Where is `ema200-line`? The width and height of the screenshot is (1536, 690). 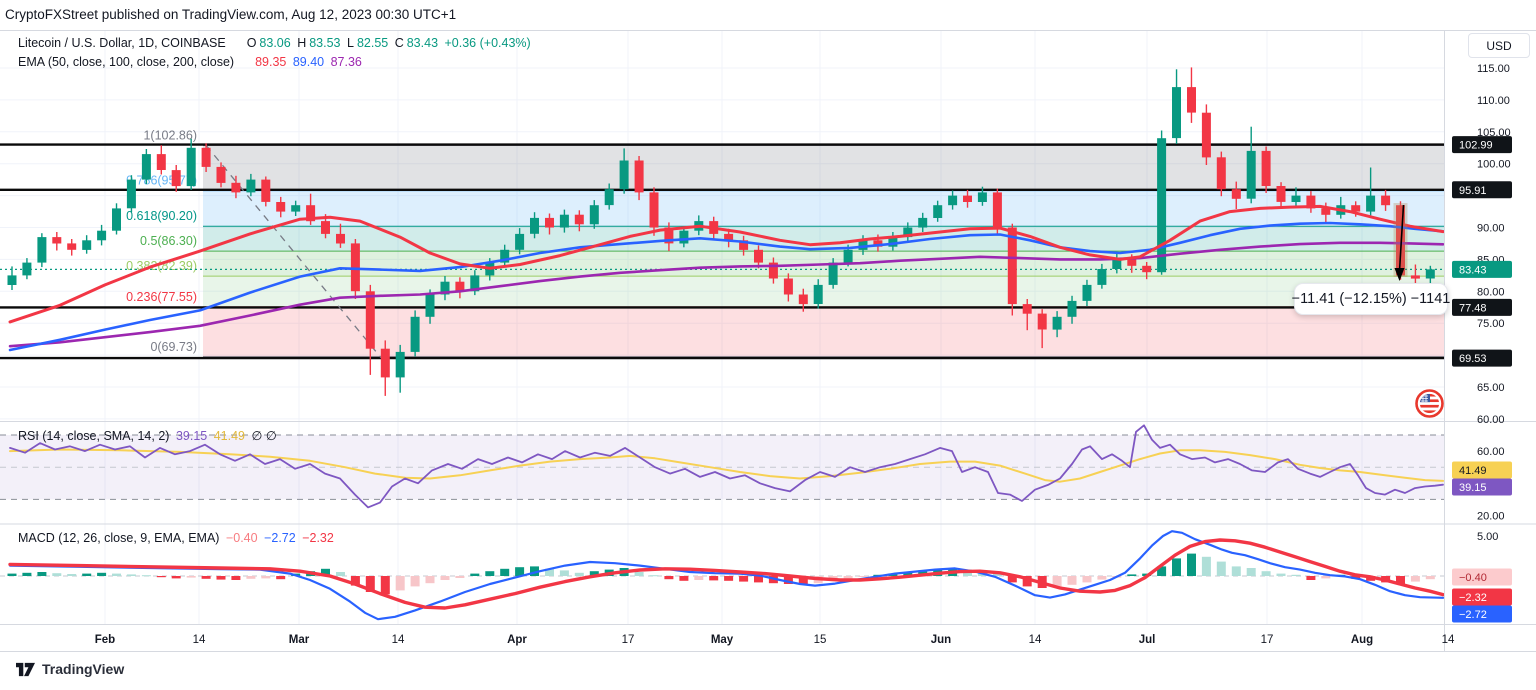
ema200-line is located at coordinates (726, 294).